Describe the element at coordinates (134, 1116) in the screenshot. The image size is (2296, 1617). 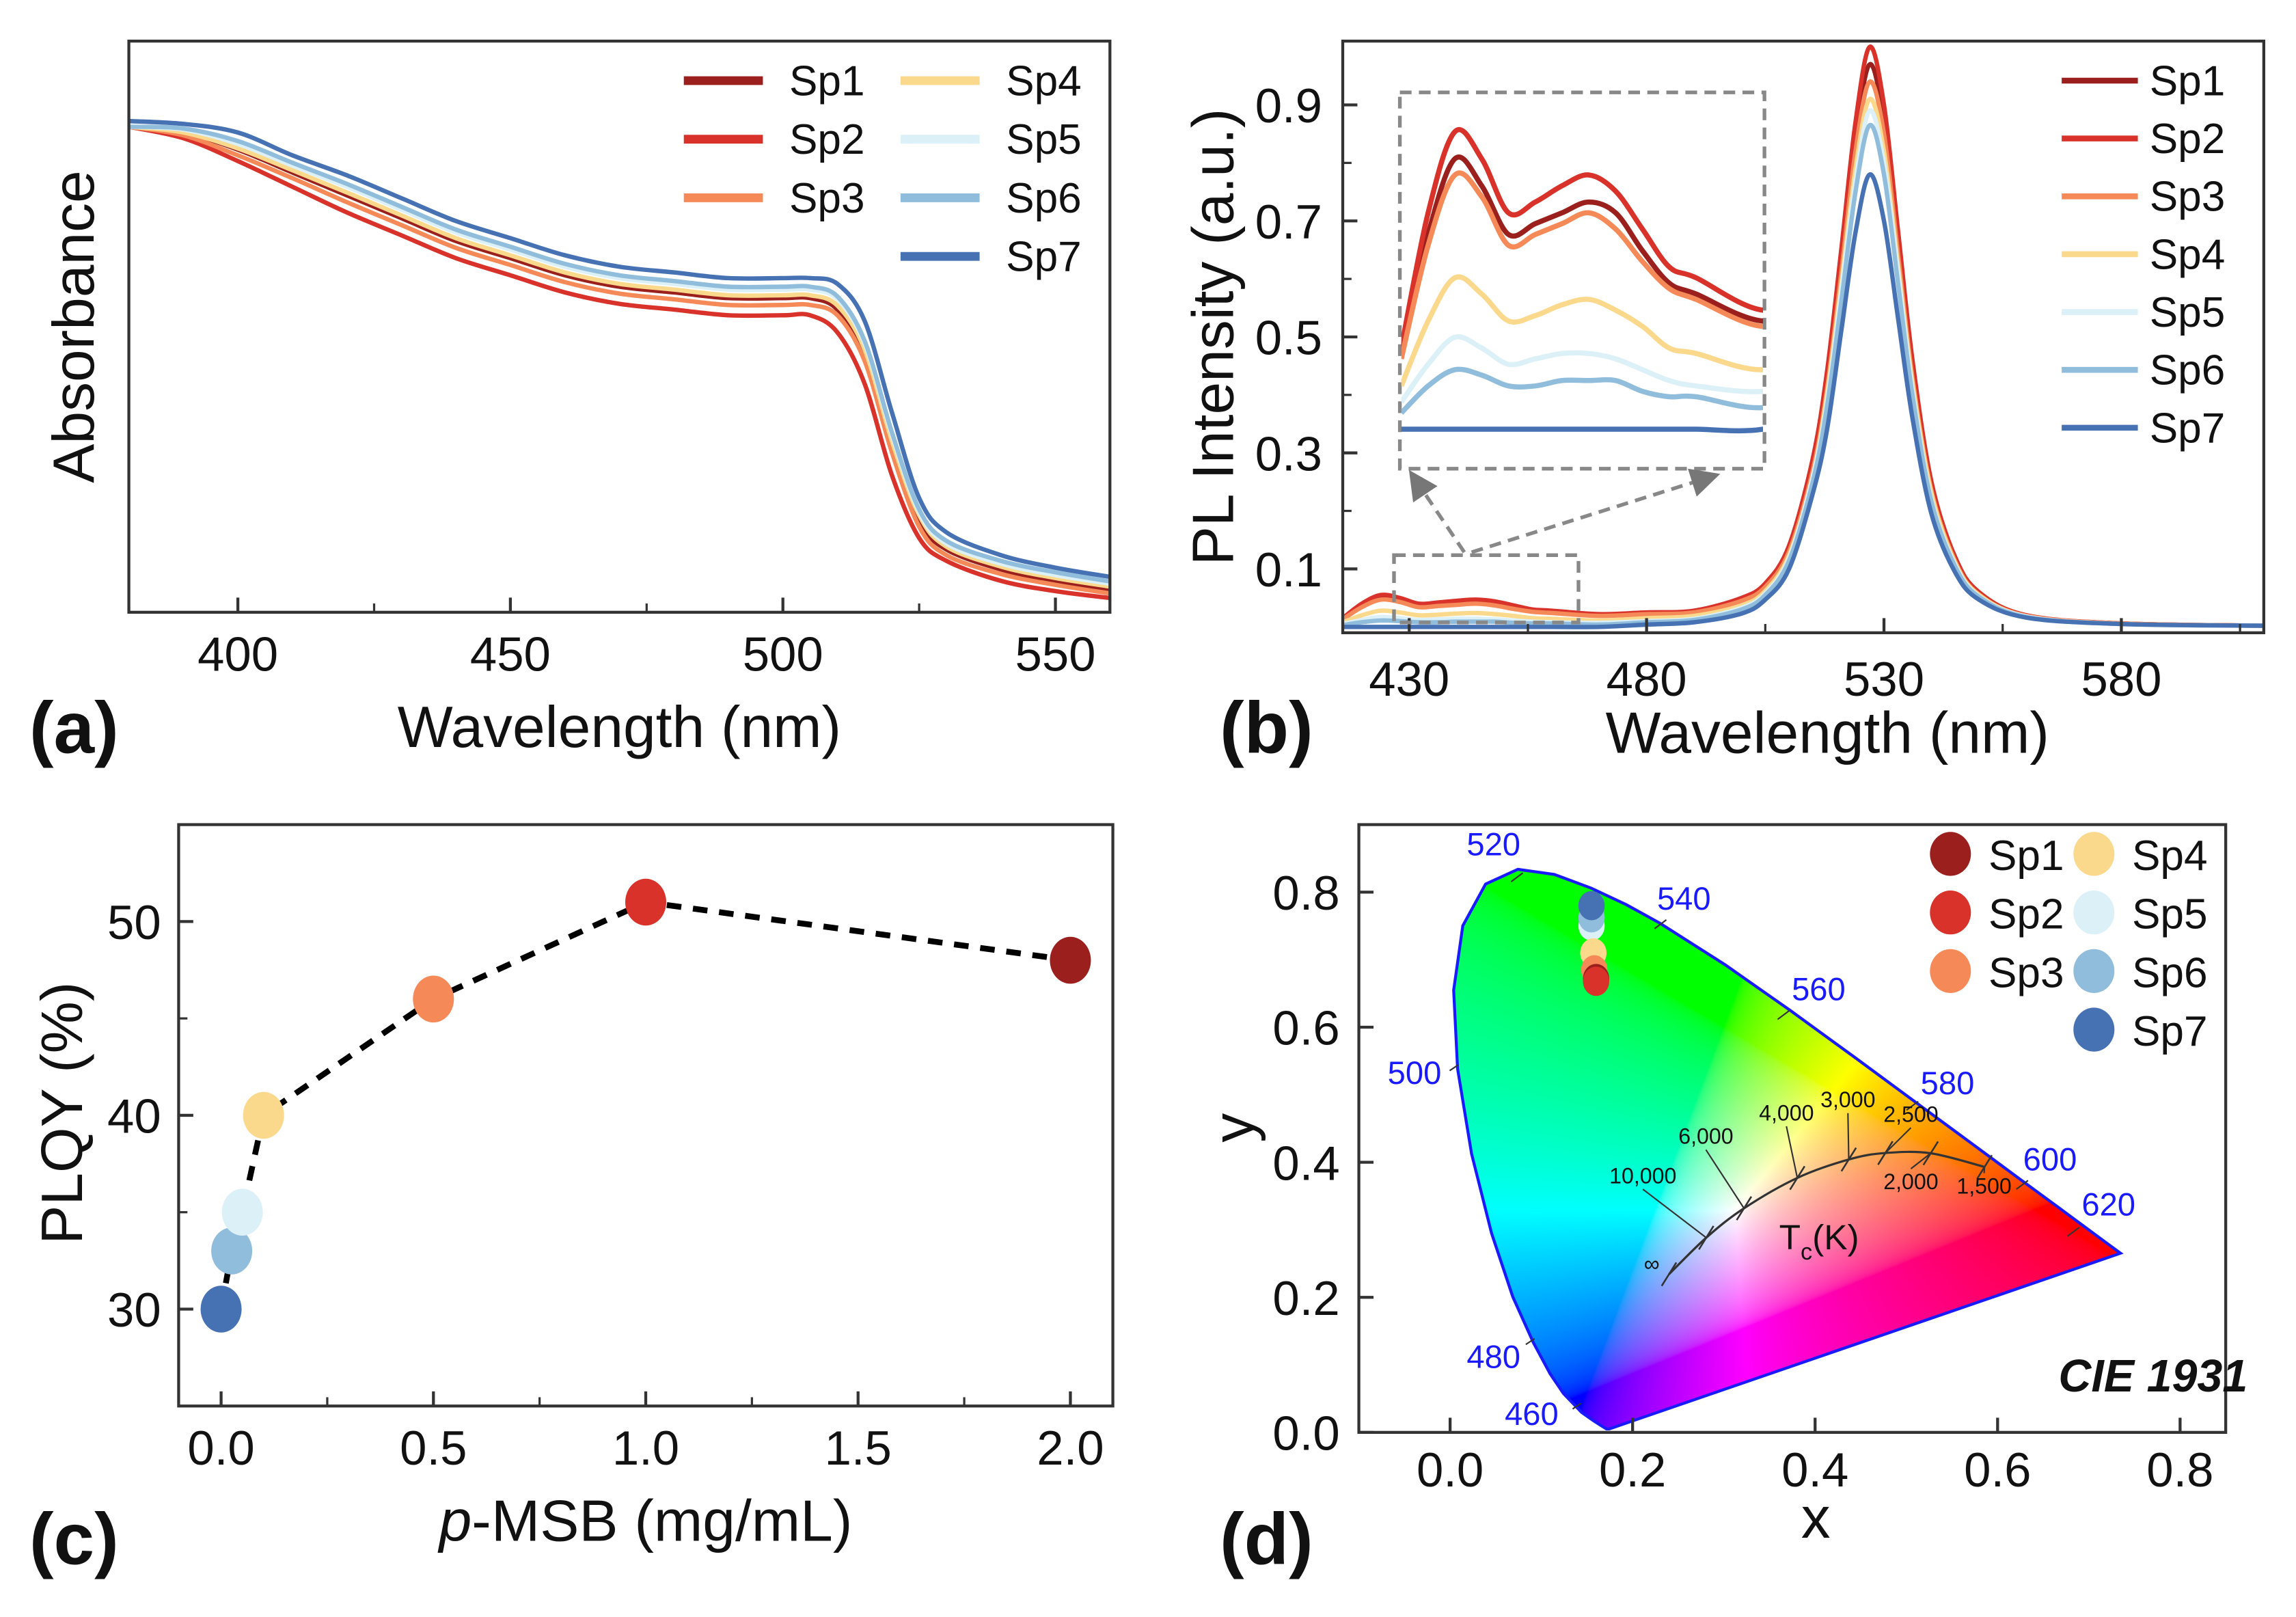
I see `y-tick-label: 40` at that location.